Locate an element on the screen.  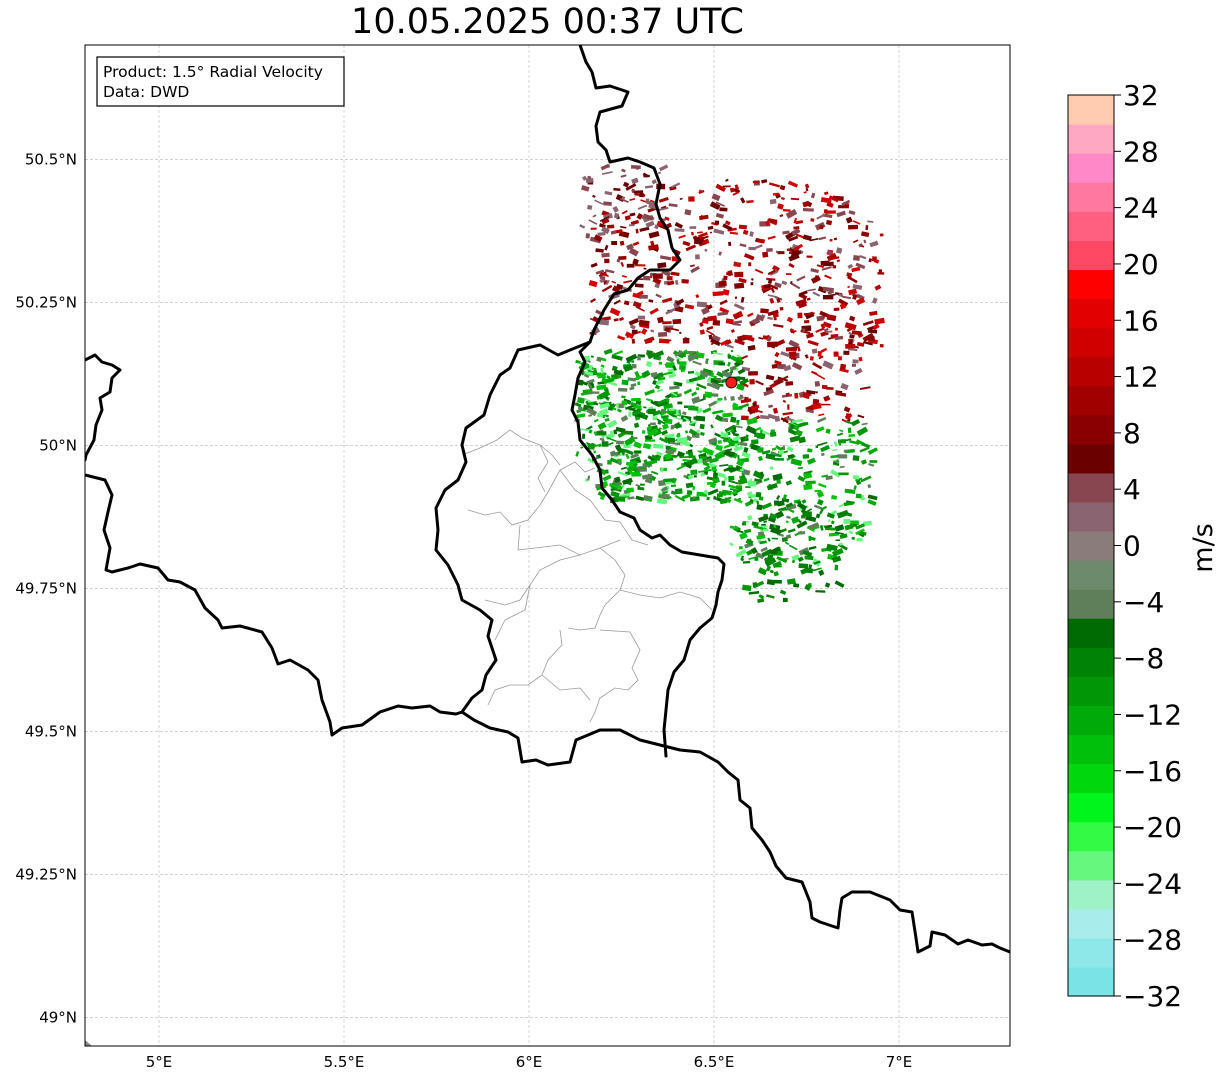
radar-site-marker is located at coordinates (731, 382).